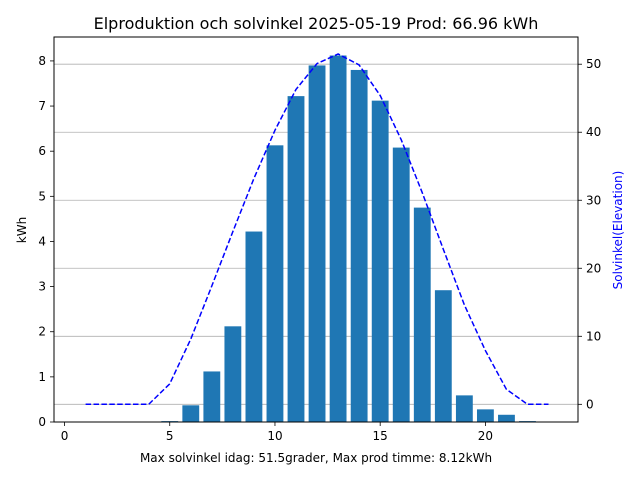  Describe the element at coordinates (593, 336) in the screenshot. I see `y2-tick-label-1: 10` at that location.